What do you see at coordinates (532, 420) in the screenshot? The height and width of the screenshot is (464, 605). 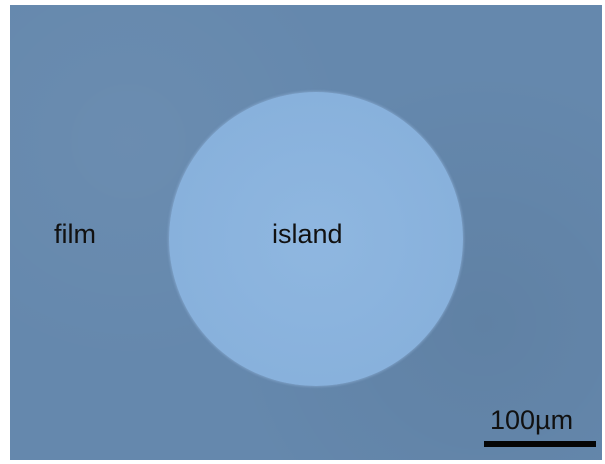 I see `scale-bar-label: 100µm` at bounding box center [532, 420].